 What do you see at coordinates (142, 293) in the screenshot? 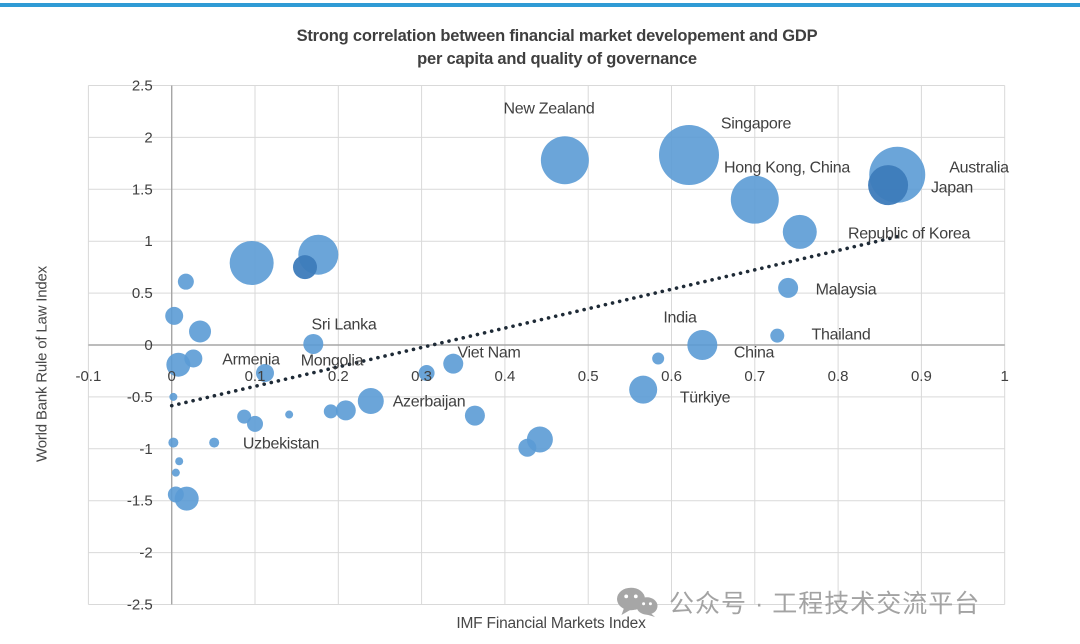
I see `y-tick-label: 0.5` at bounding box center [142, 293].